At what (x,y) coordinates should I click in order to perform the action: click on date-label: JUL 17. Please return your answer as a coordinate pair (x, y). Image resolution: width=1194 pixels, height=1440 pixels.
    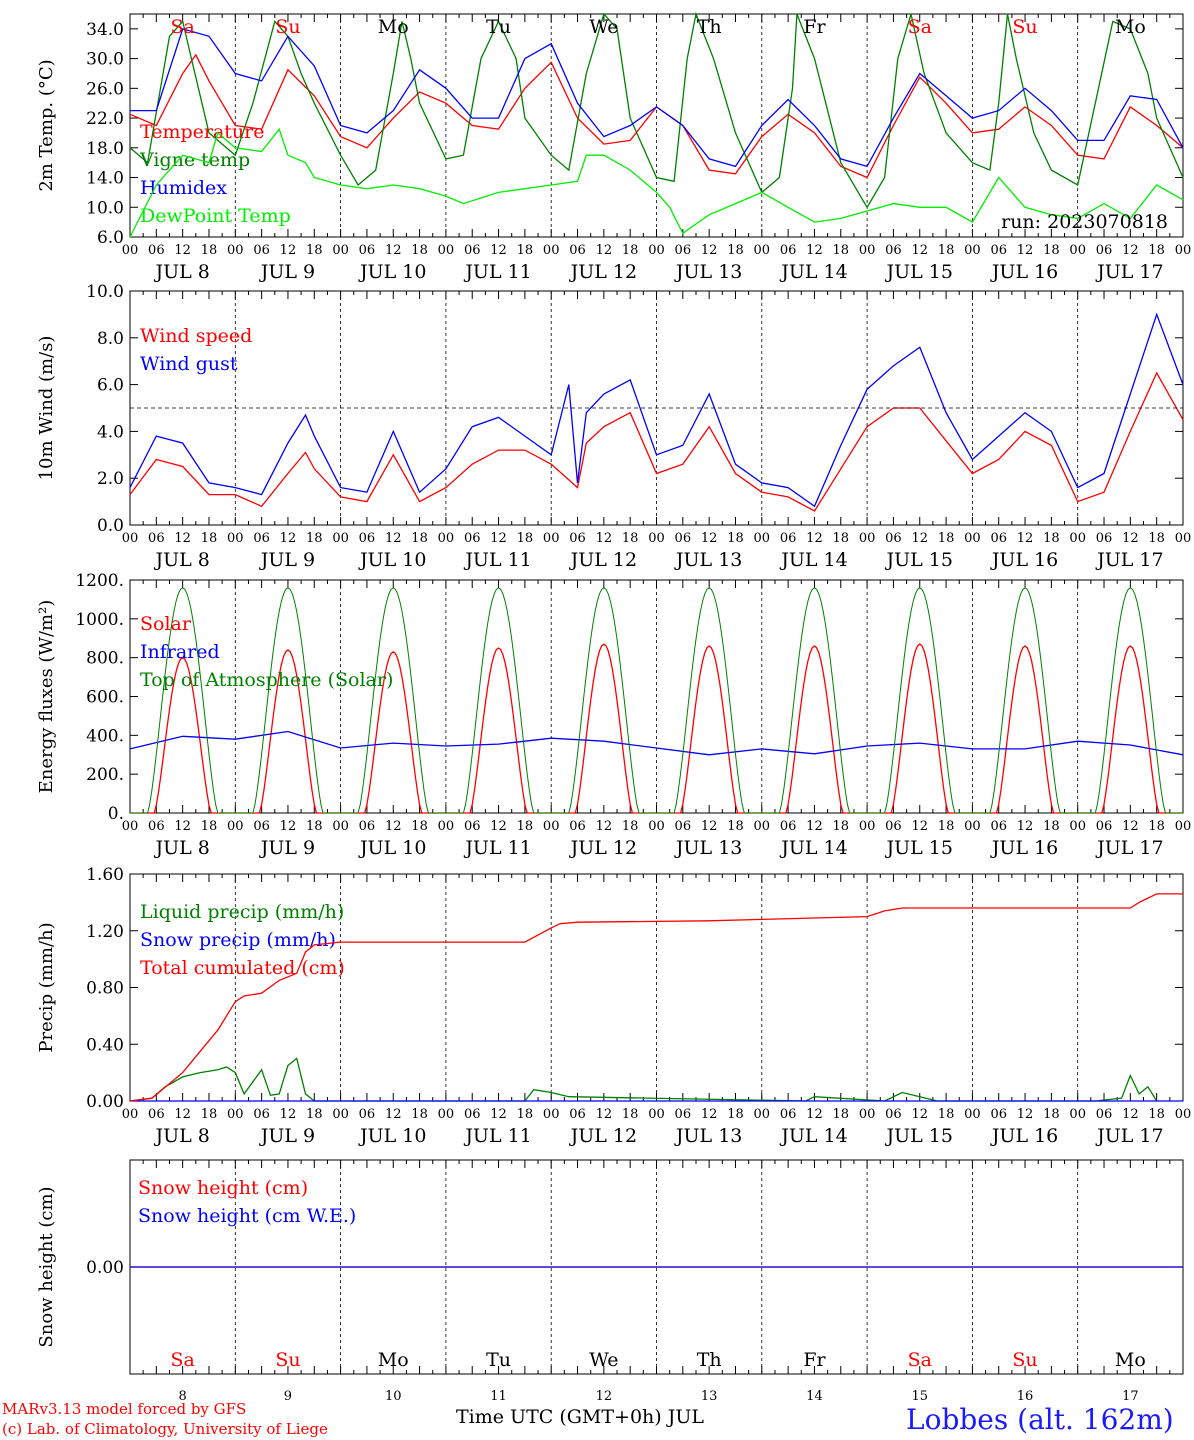
    Looking at the image, I should click on (1129, 272).